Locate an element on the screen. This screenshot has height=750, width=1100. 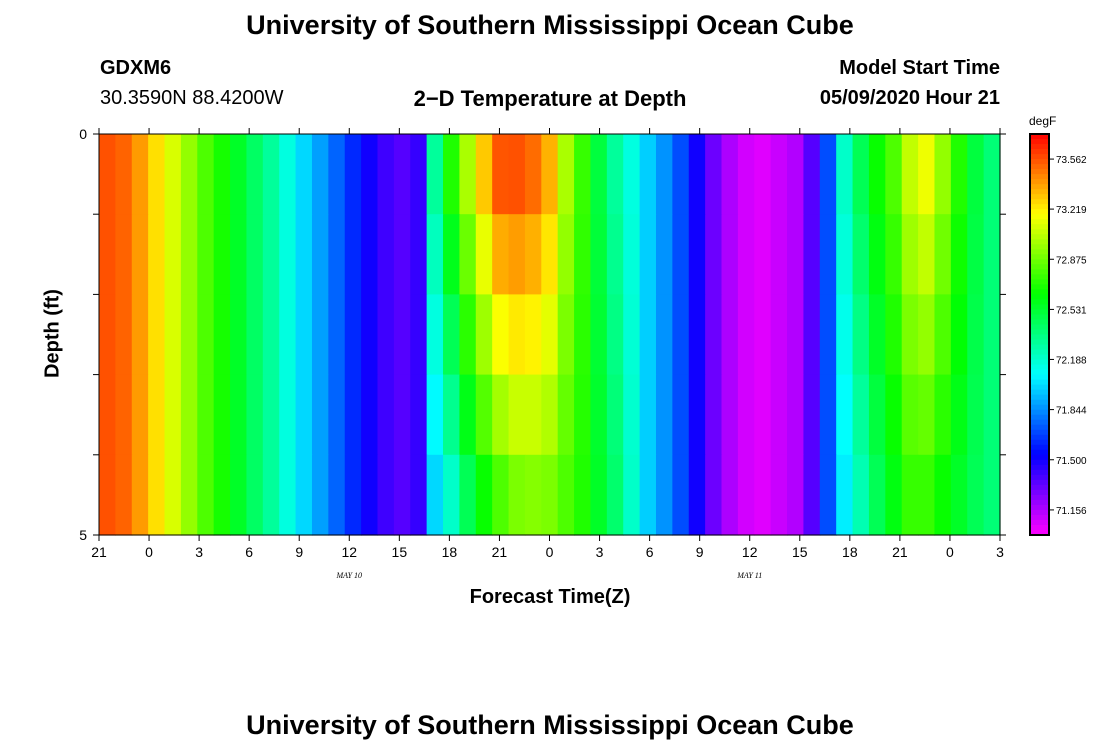
colorbar-frame is located at coordinates (1039, 334).